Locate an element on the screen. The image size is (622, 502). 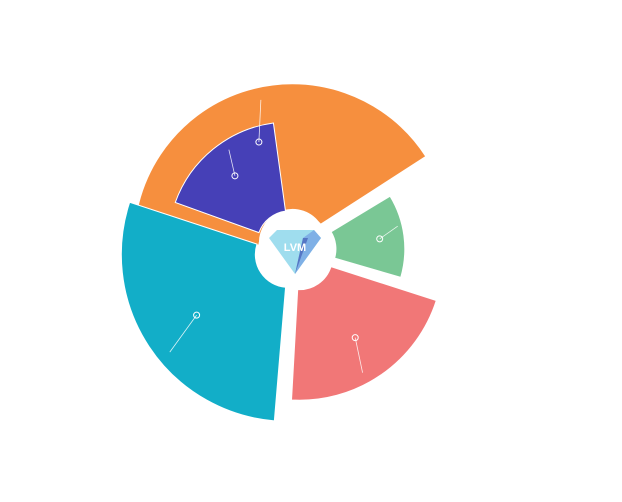
logo-text: LVM is located at coordinates (295, 248).